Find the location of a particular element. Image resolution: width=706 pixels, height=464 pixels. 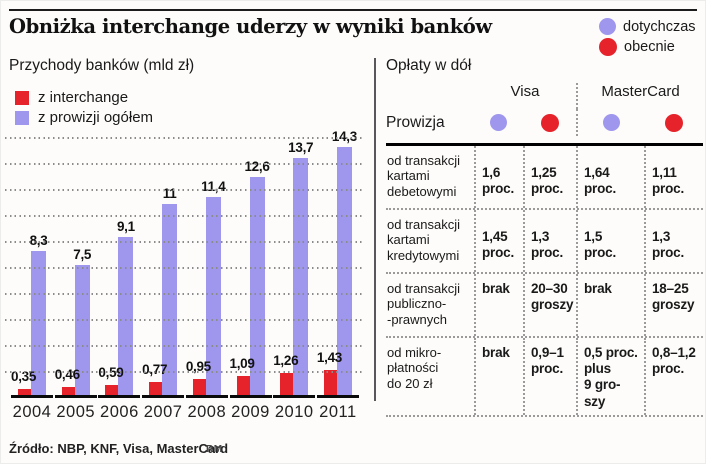

mc-dotychczas-circle-cell is located at coordinates (610, 122).